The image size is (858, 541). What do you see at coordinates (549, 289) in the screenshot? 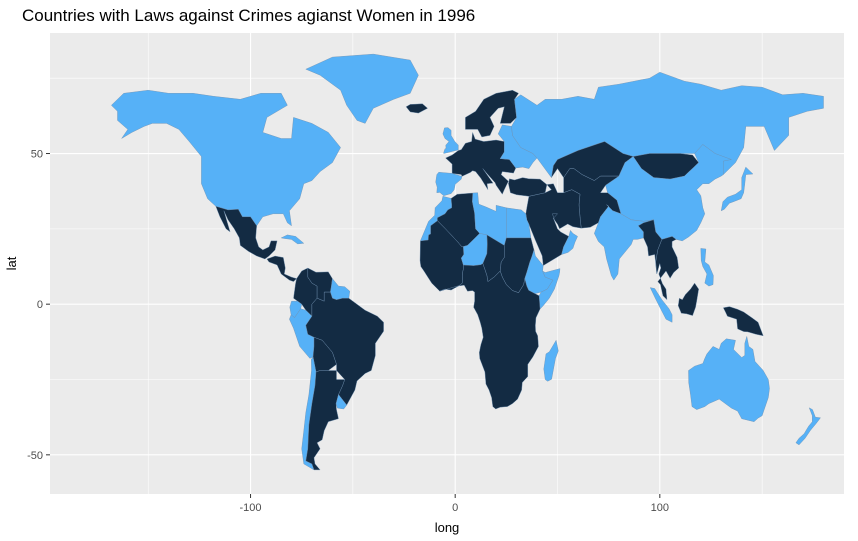
I see `country-somalia` at bounding box center [549, 289].